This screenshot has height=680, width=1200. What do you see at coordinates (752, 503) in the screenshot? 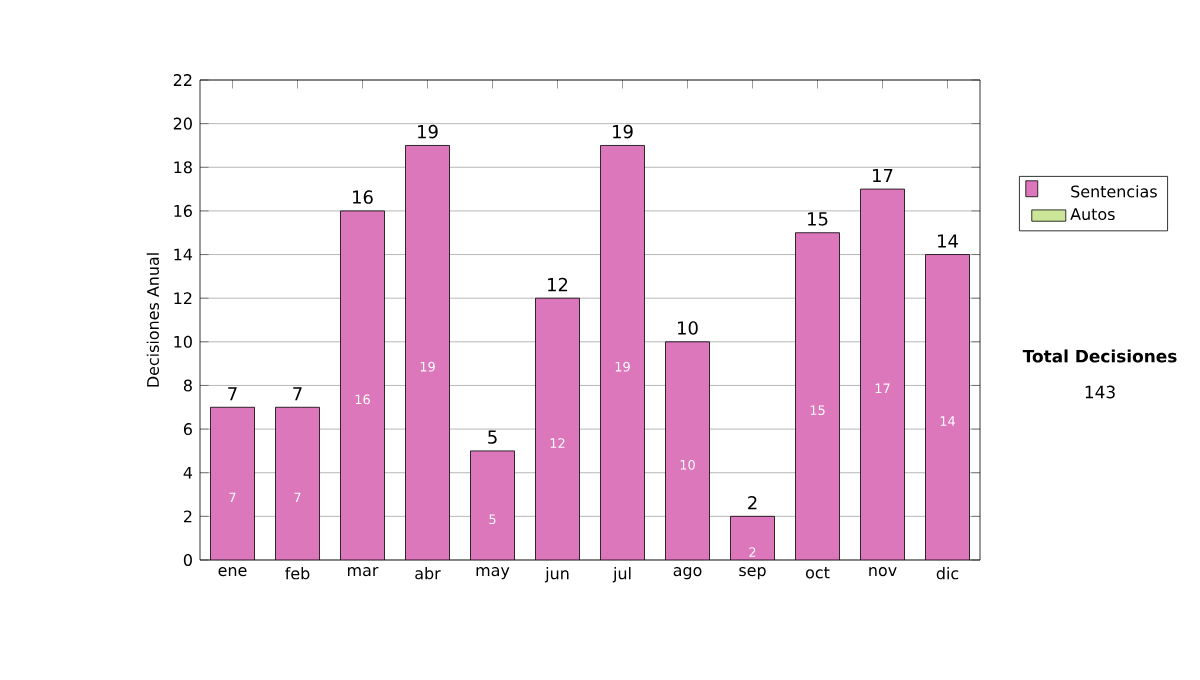
I see `total-label: 2` at bounding box center [752, 503].